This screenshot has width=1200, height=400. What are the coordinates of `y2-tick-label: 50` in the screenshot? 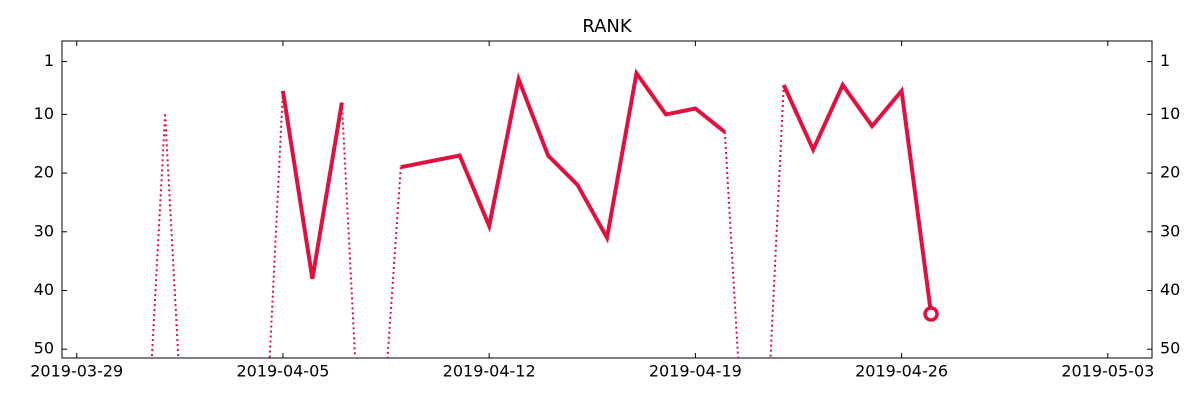 It's located at (1170, 348).